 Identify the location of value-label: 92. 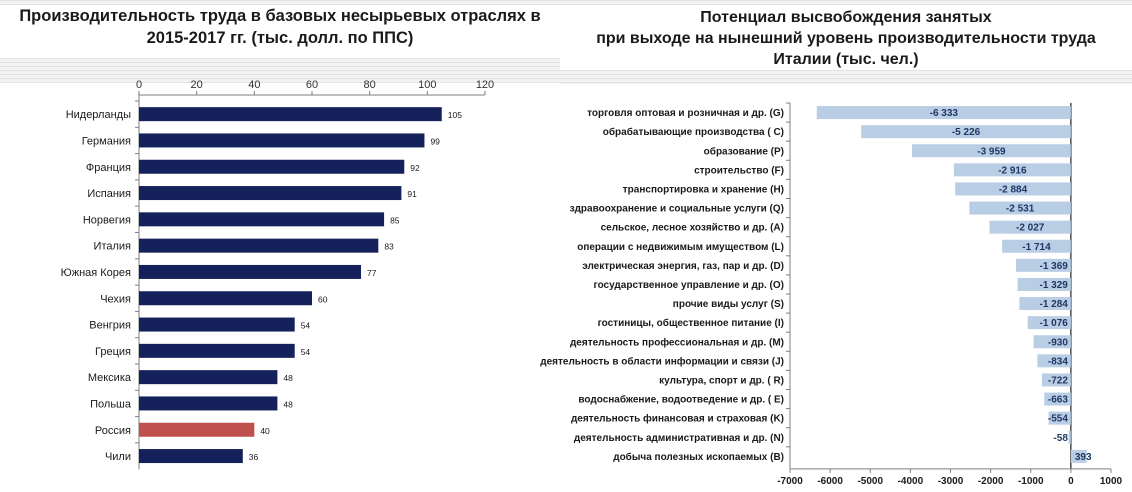
(415, 168).